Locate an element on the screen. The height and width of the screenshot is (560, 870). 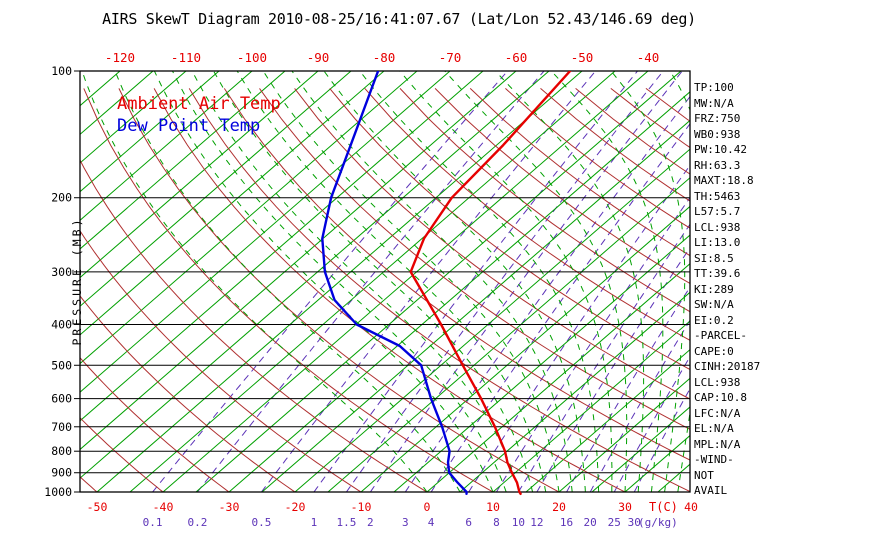
stats-line: L57:5.7 is located at coordinates (717, 211).